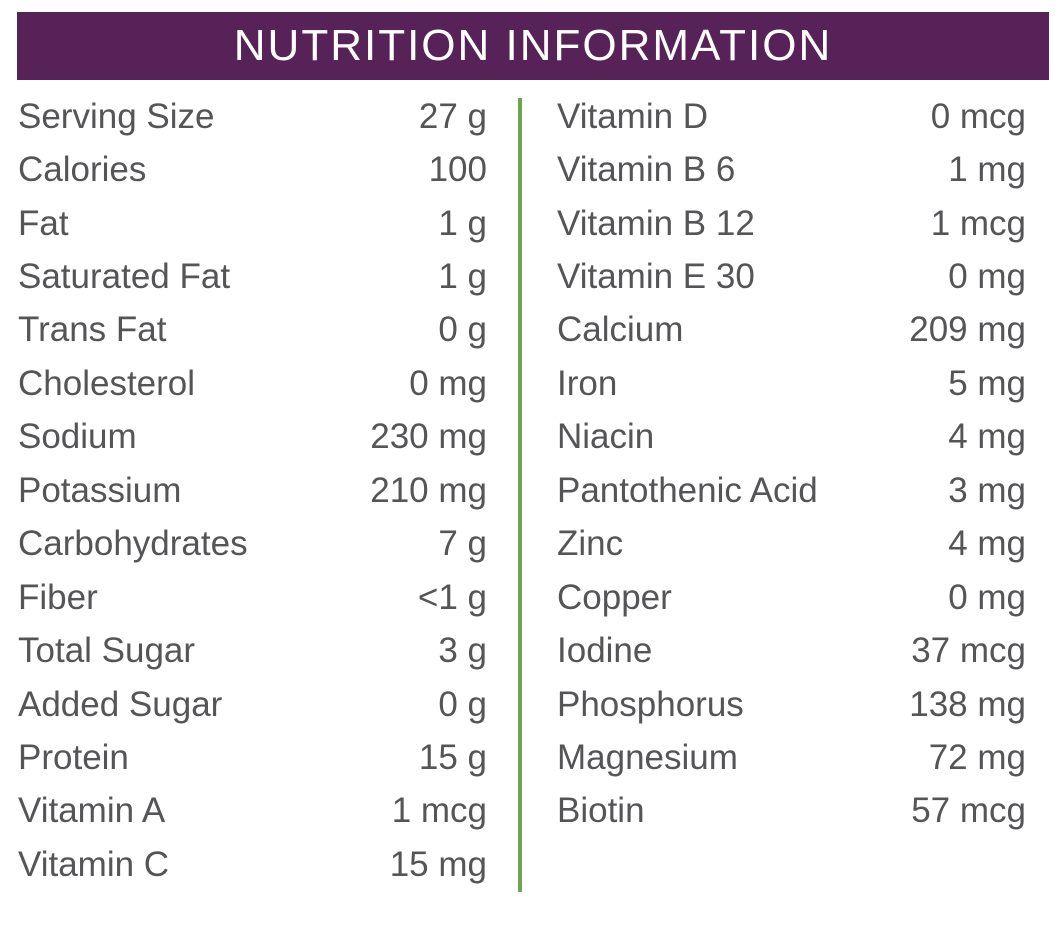 Image resolution: width=1064 pixels, height=950 pixels. Describe the element at coordinates (978, 116) in the screenshot. I see `nutrient-value: 0 mcg` at that location.